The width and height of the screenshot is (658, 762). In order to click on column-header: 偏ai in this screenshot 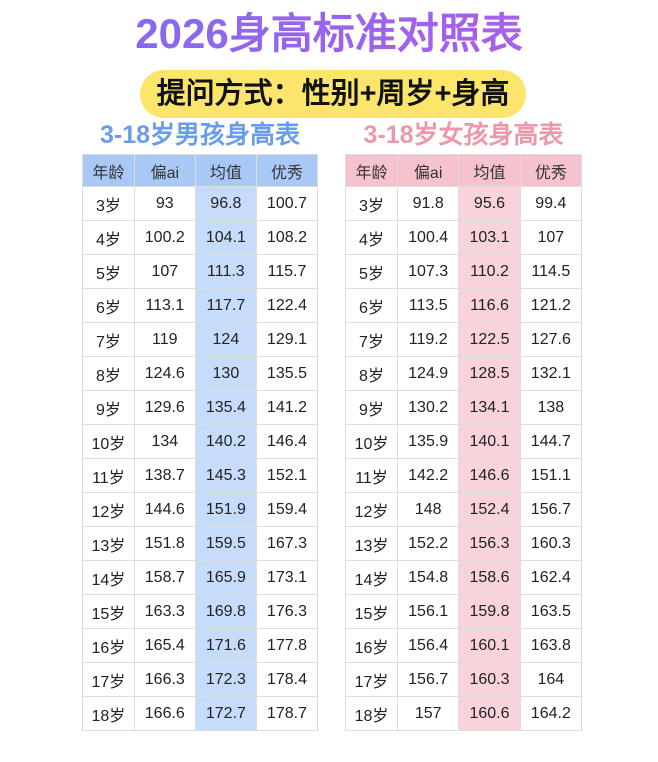, I will do `click(428, 170)`.